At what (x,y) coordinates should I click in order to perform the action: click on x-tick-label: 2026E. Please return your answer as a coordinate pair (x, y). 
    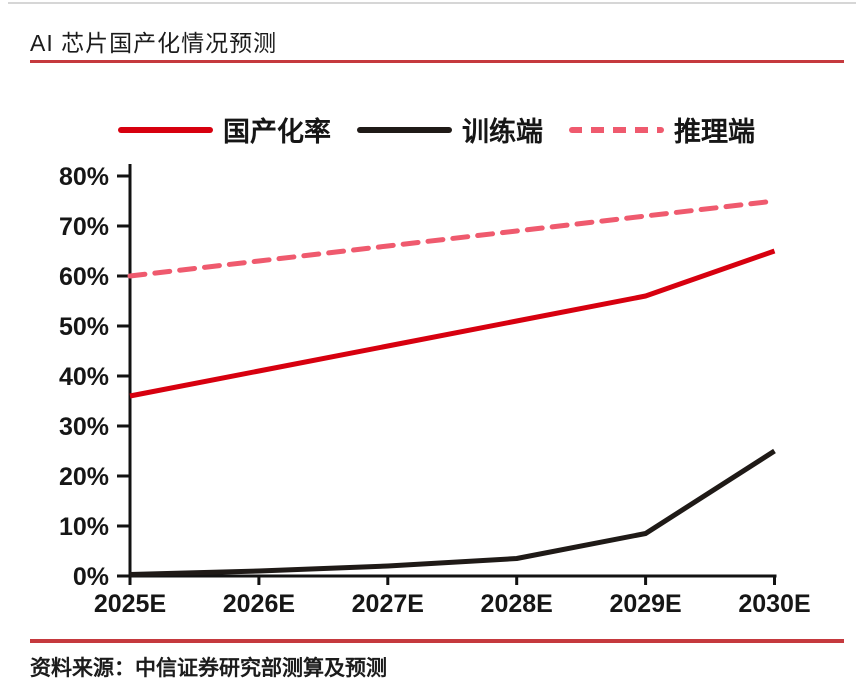
    Looking at the image, I should click on (259, 604).